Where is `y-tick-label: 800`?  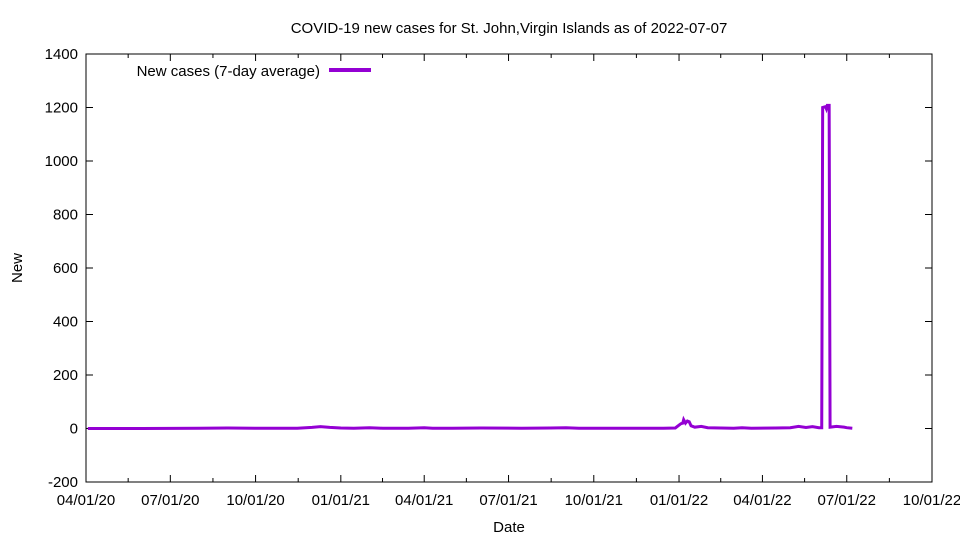 y-tick-label: 800 is located at coordinates (65, 215).